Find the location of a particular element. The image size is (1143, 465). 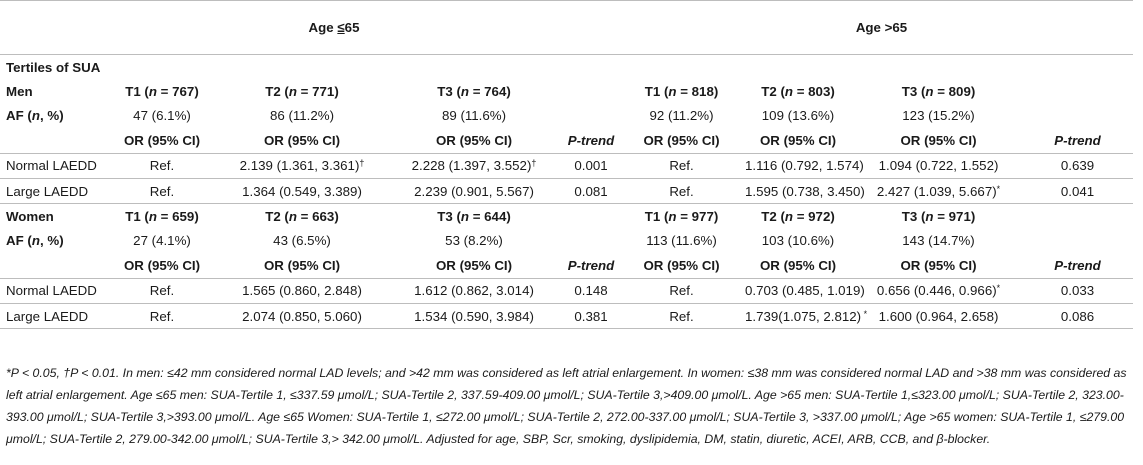

tertile-header: T2 (n = 663) is located at coordinates (302, 216).